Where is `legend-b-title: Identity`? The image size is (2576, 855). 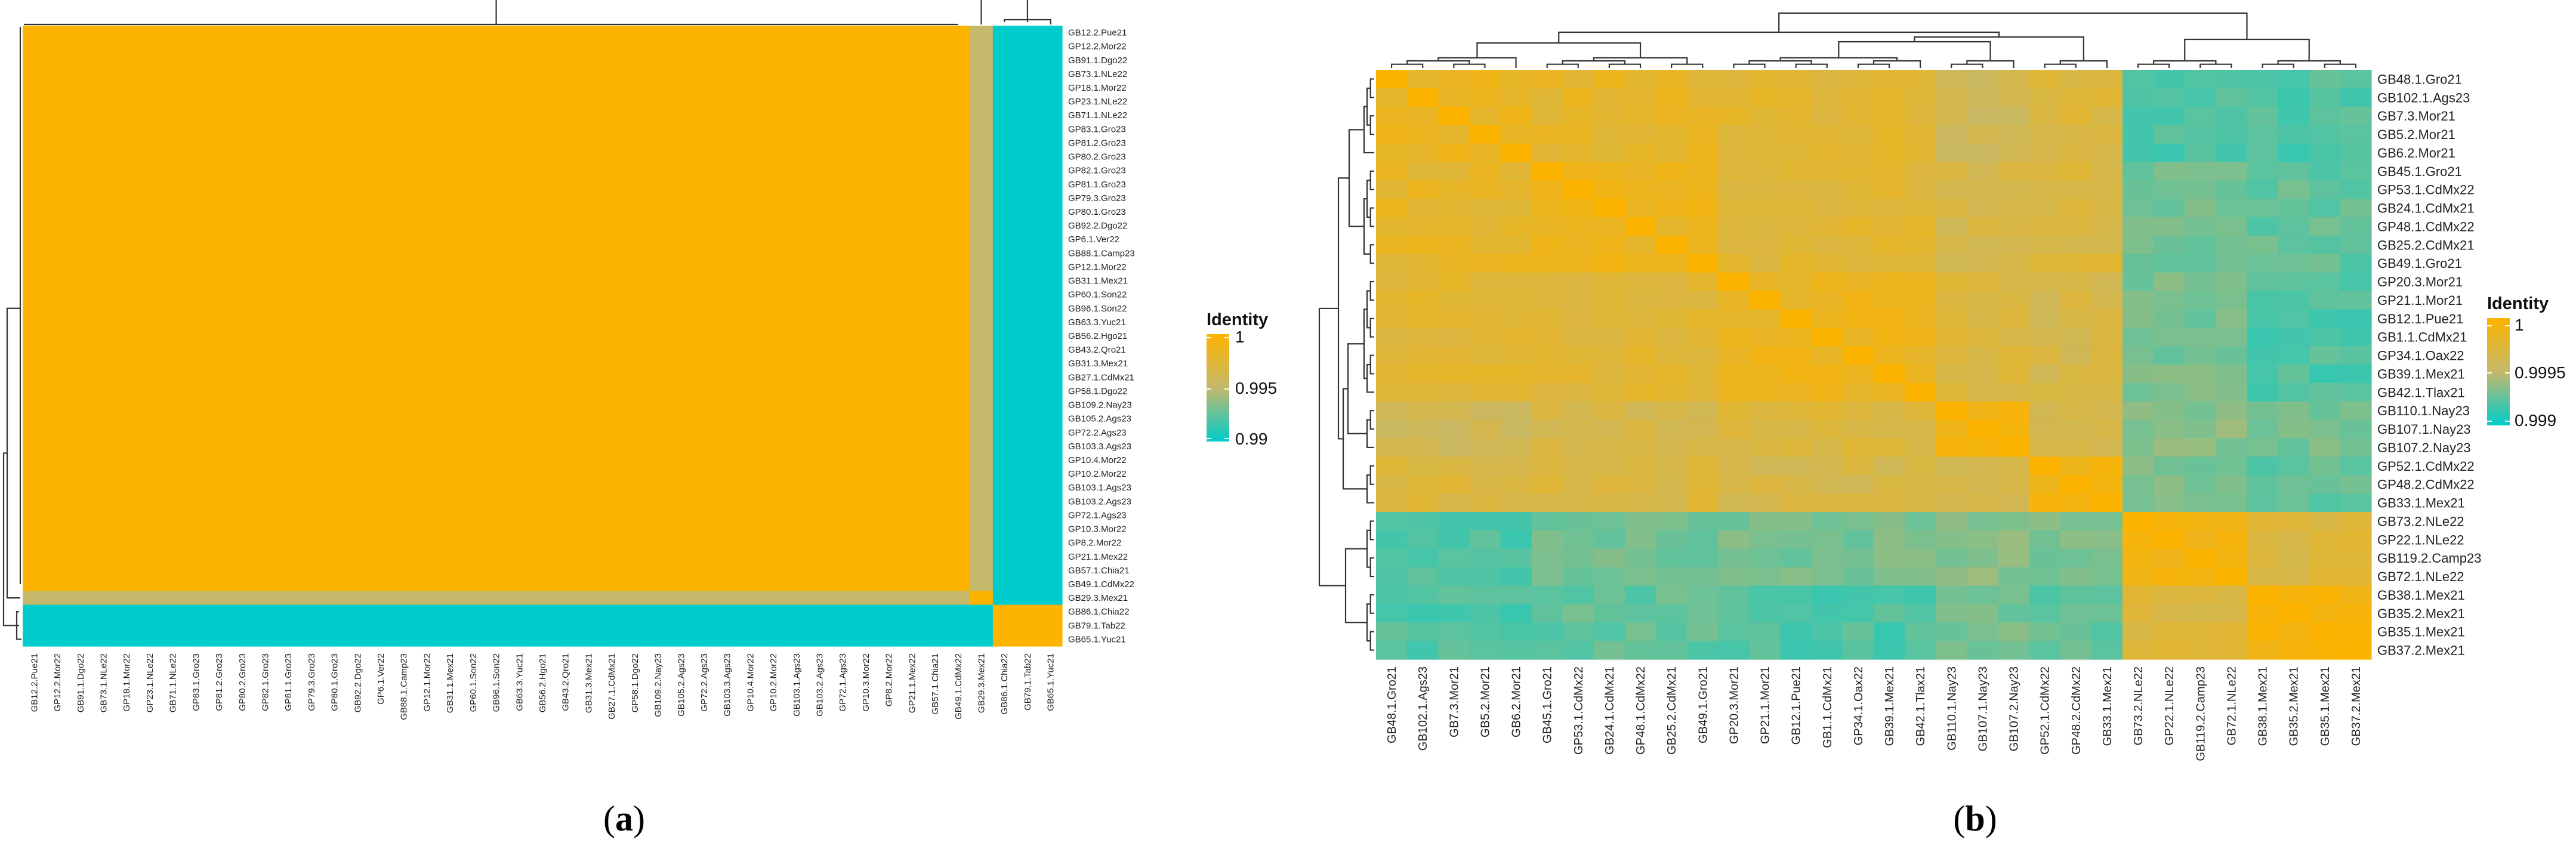 legend-b-title: Identity is located at coordinates (2518, 303).